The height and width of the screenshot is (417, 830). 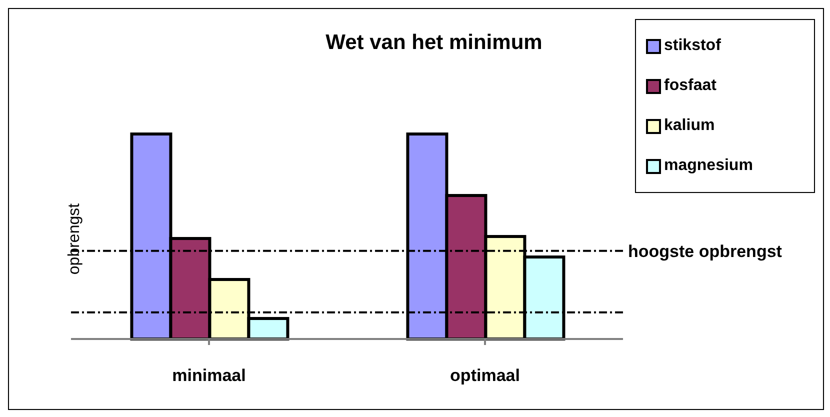 I want to click on legend-label: stikstof, so click(x=692, y=46).